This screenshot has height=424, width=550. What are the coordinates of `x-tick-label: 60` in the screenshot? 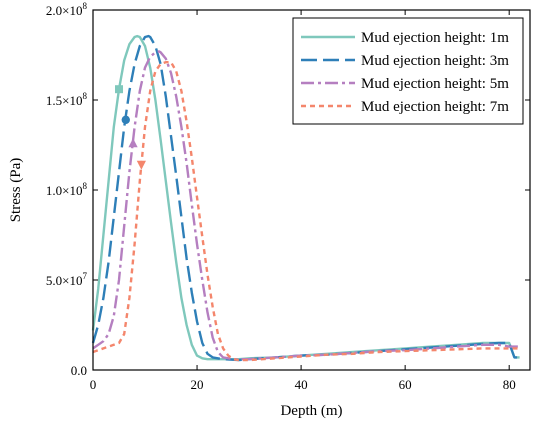 It's located at (405, 384).